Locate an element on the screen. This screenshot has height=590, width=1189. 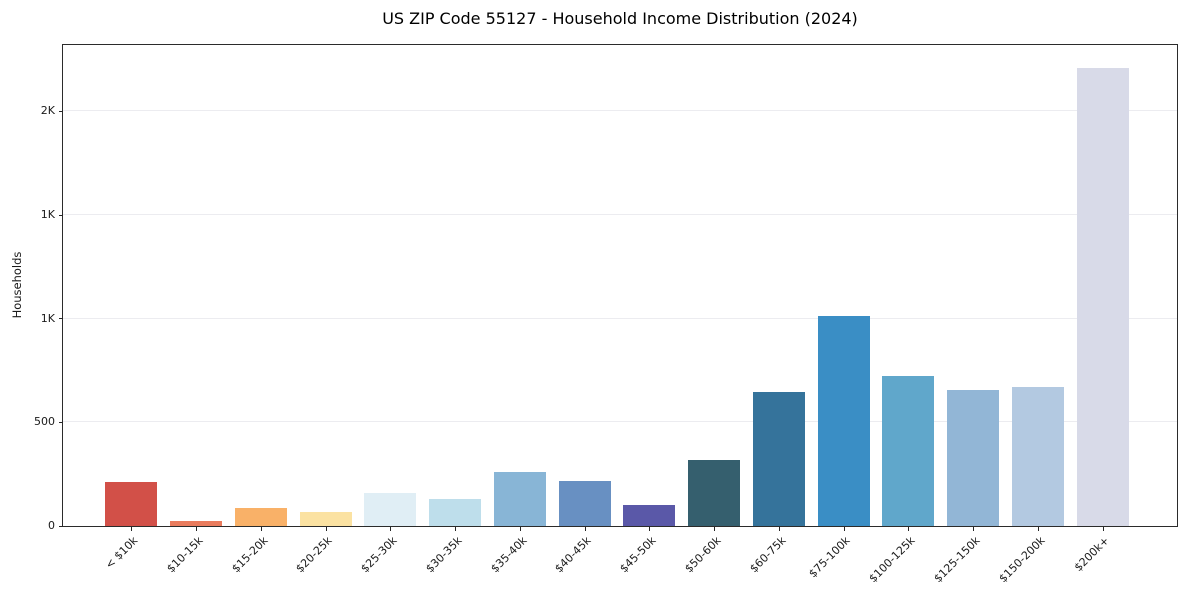
x-tick-label: $10-15k is located at coordinates (185, 555).